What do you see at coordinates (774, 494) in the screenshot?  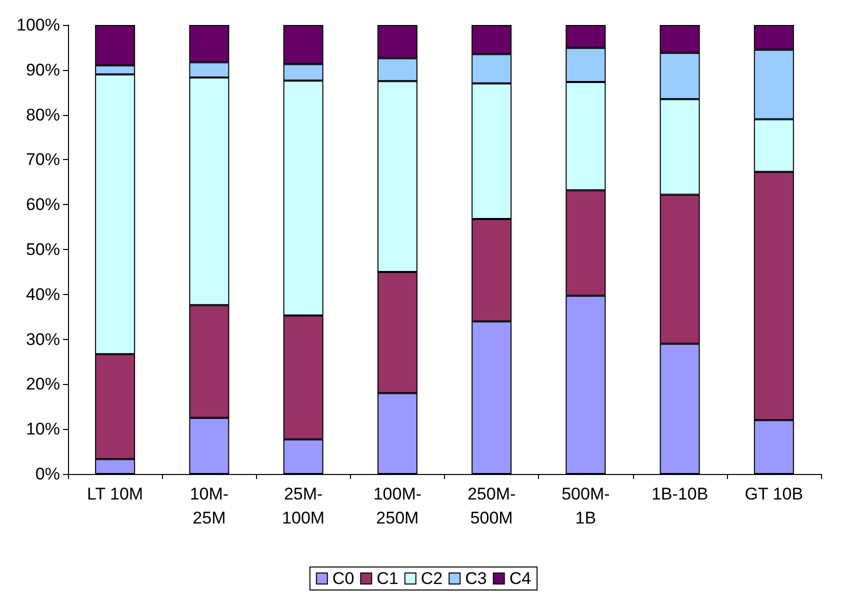 I see `x-tick-label: GT 10B` at bounding box center [774, 494].